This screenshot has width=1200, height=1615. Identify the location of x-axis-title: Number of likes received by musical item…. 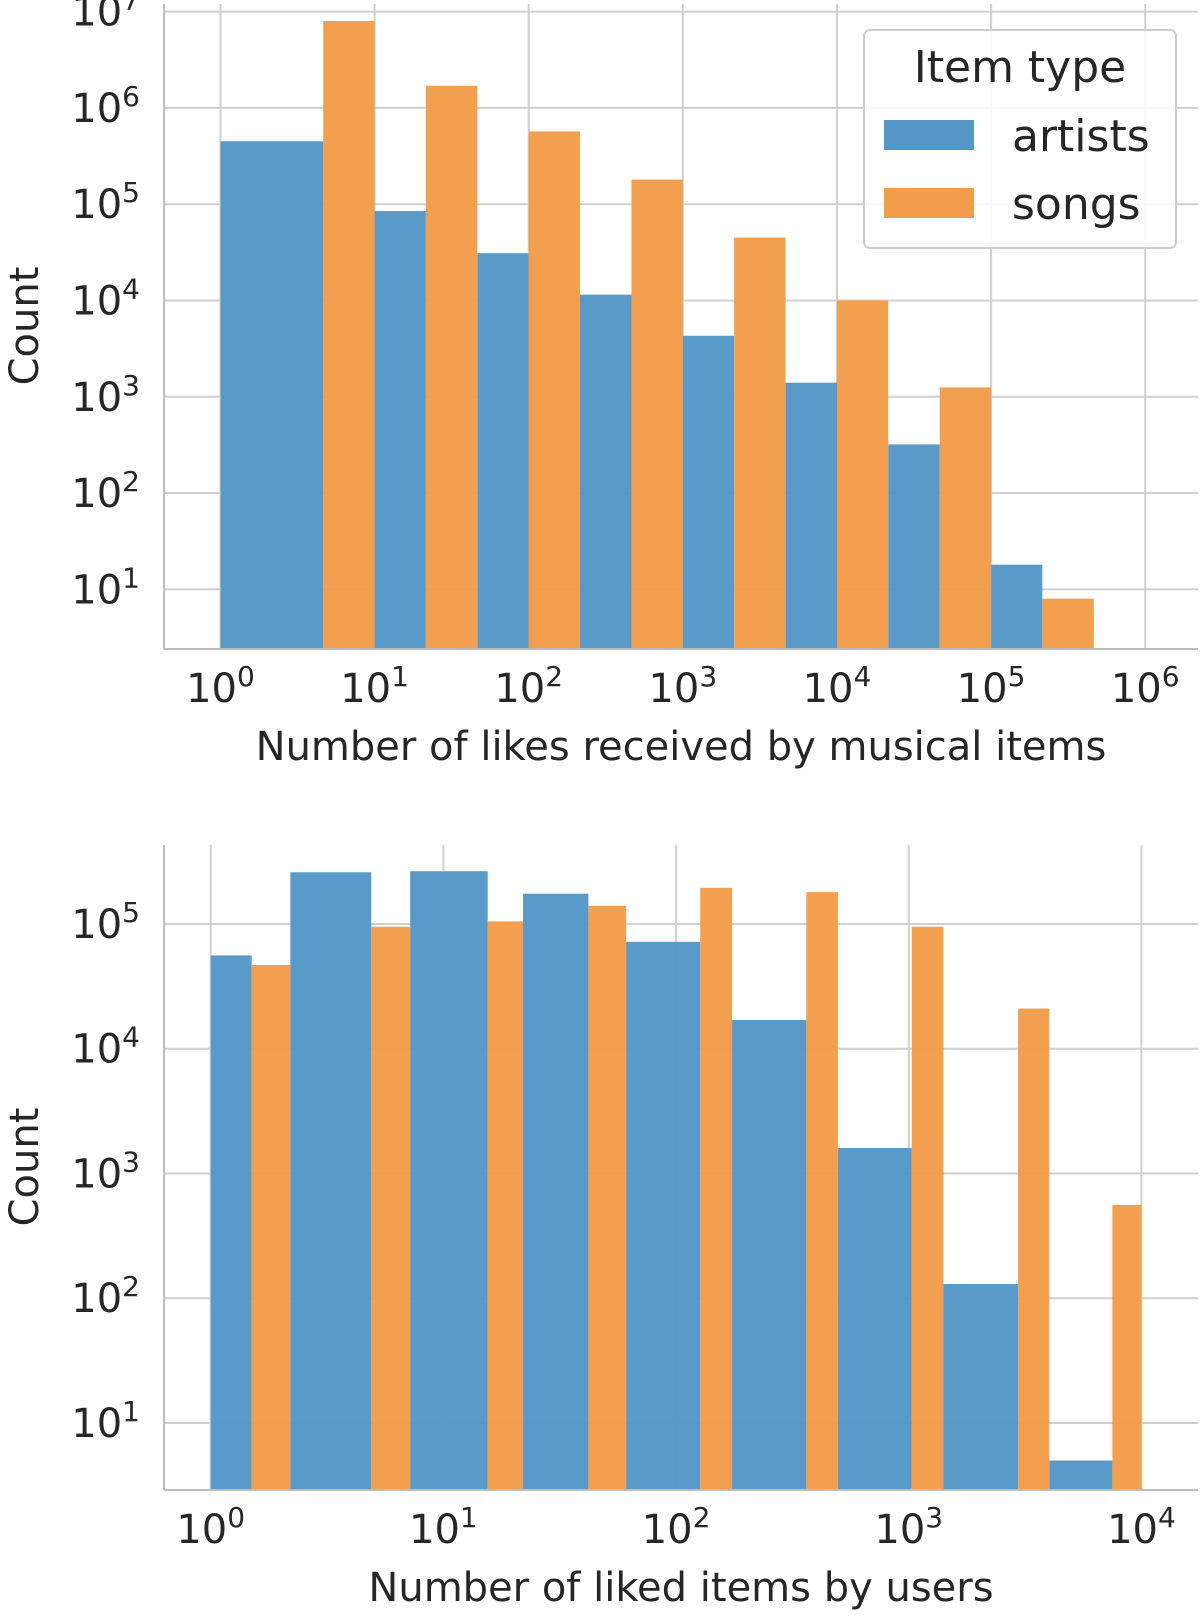
(681, 747).